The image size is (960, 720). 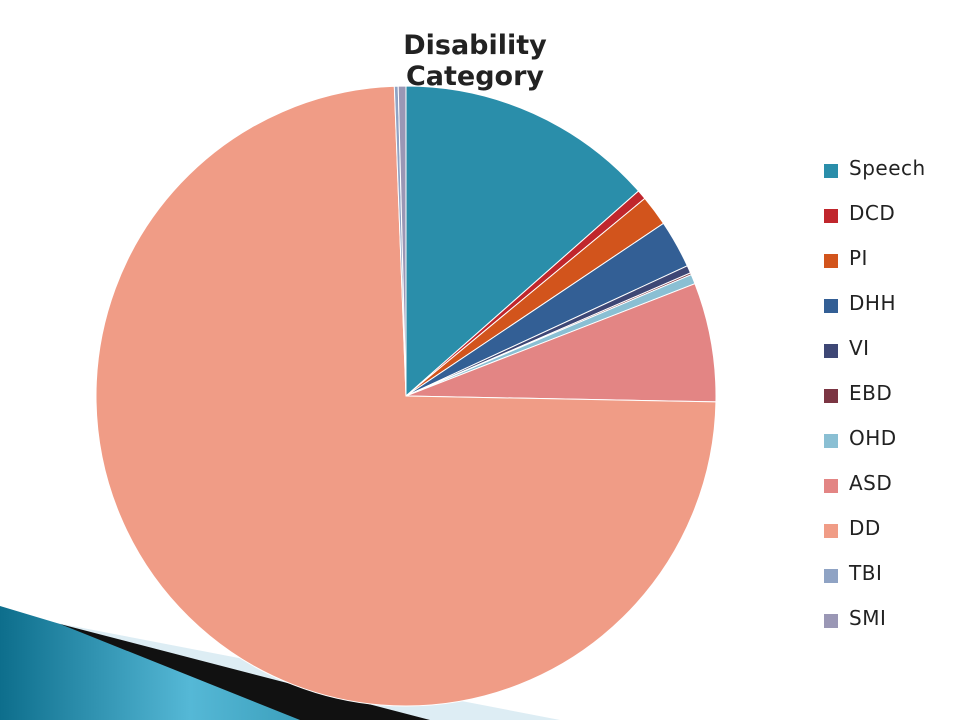 What do you see at coordinates (858, 258) in the screenshot?
I see `legend-label: PI` at bounding box center [858, 258].